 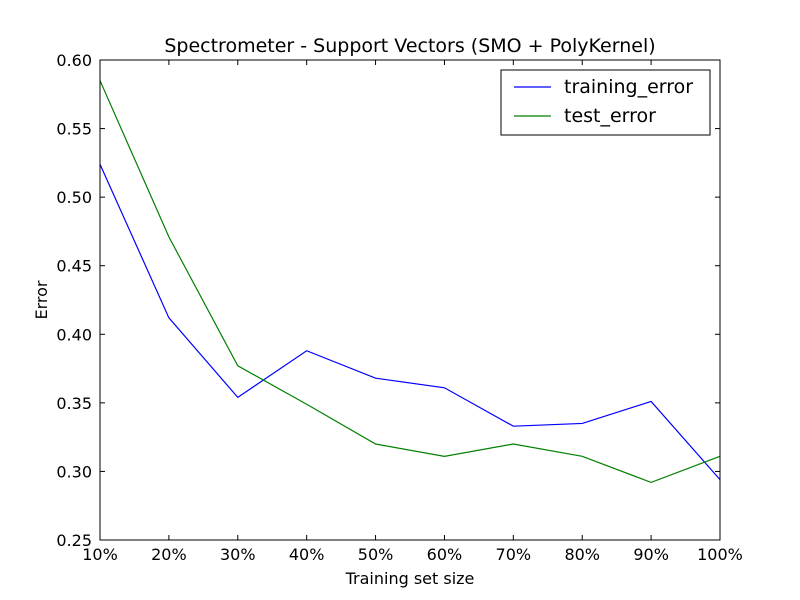 I want to click on y-tick-label: 0.55, so click(x=74, y=129).